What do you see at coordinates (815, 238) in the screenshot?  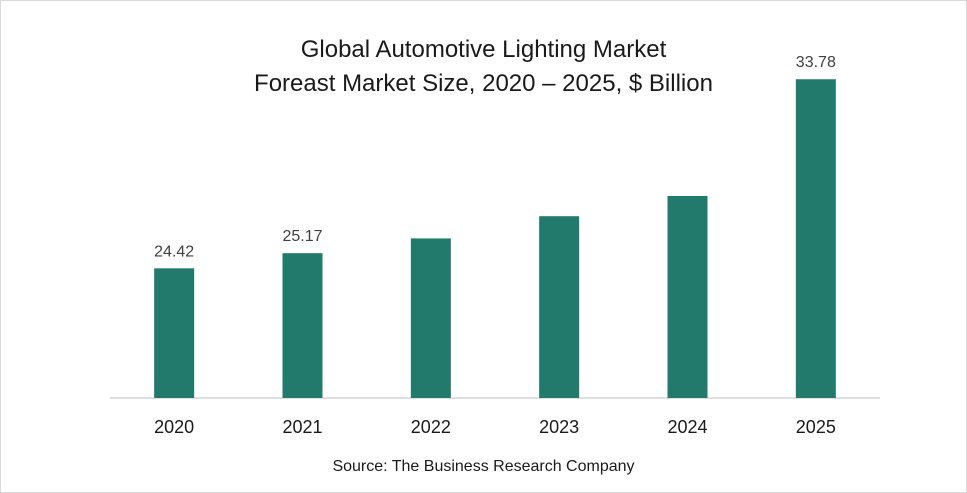 I see `bar-2025` at bounding box center [815, 238].